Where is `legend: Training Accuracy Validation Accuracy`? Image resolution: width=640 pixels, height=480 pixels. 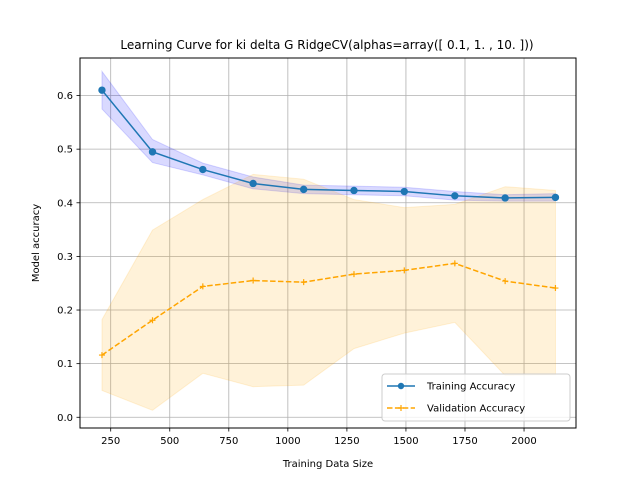 legend: Training Accuracy Validation Accuracy is located at coordinates (476, 397).